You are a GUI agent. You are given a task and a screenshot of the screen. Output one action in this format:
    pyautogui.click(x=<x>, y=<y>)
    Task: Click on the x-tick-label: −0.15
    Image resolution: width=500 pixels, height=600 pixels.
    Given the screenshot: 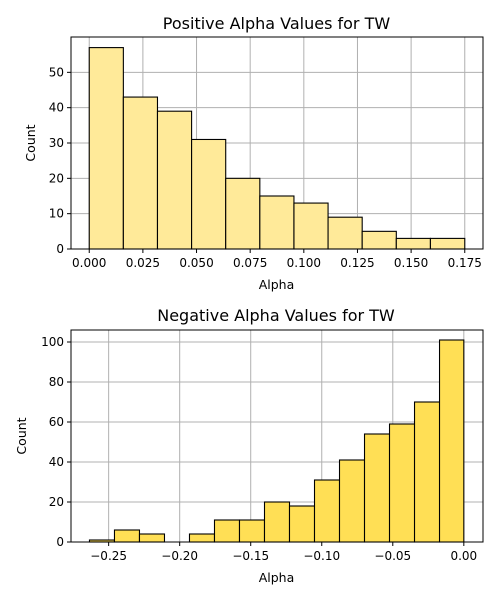 What is the action you would take?
    pyautogui.click(x=250, y=556)
    